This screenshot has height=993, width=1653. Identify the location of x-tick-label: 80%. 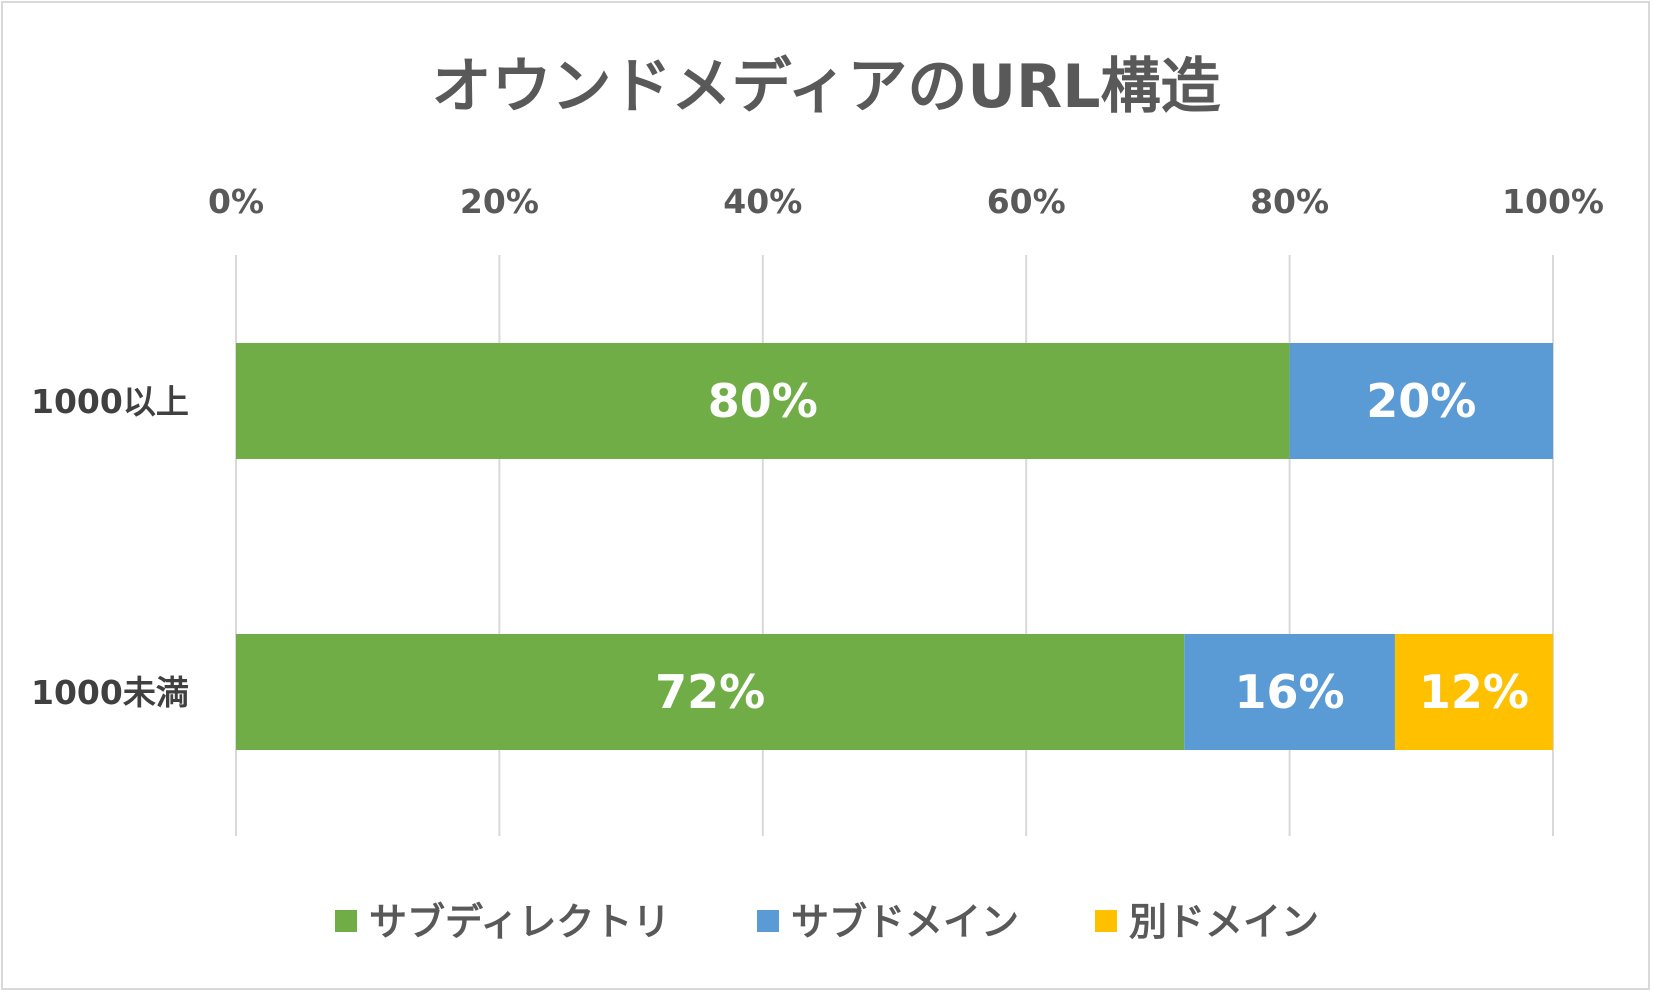
(1289, 201).